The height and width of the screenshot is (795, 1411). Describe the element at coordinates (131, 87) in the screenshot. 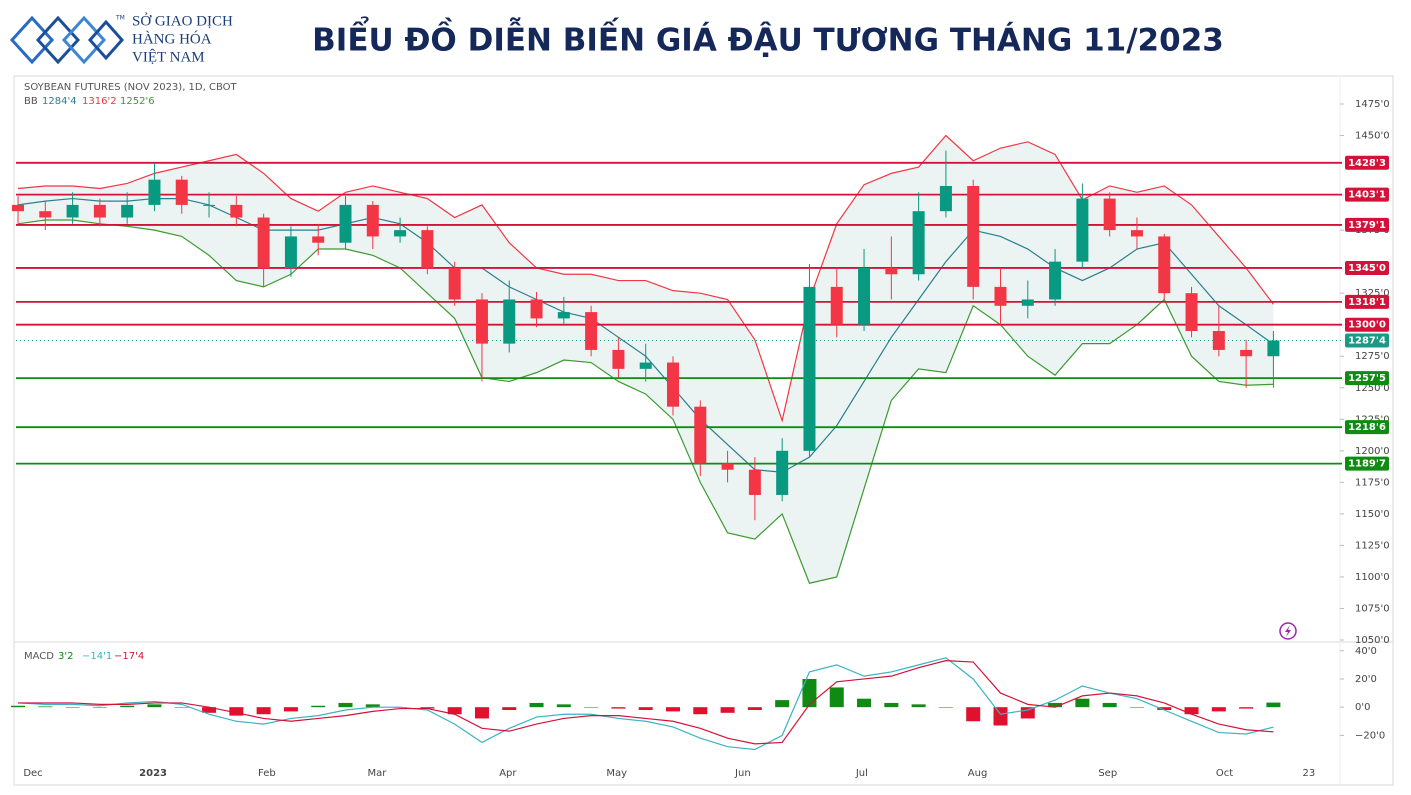

I see `chart-title: SOYBEAN FUTURES (NOV 2023), 1D, CBOT` at that location.